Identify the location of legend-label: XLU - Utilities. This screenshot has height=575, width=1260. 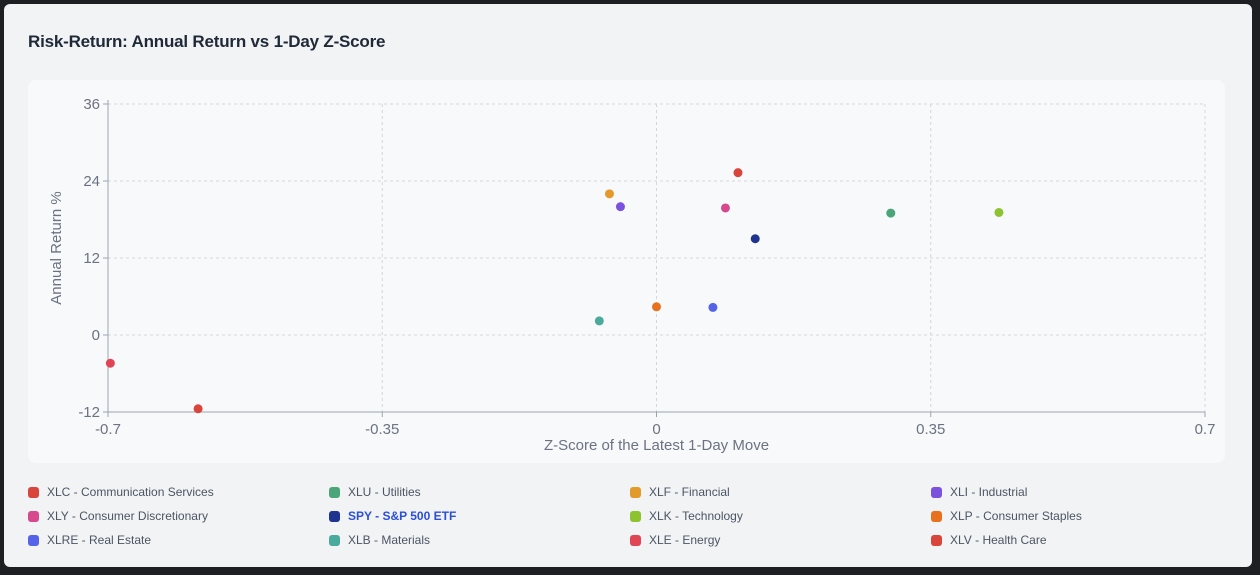
(384, 492).